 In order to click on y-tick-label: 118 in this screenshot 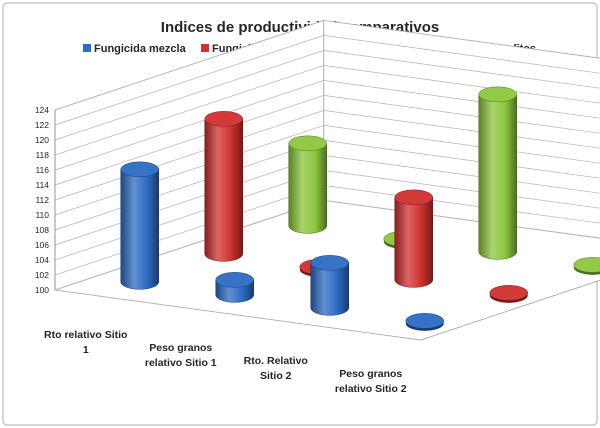, I will do `click(42, 155)`.